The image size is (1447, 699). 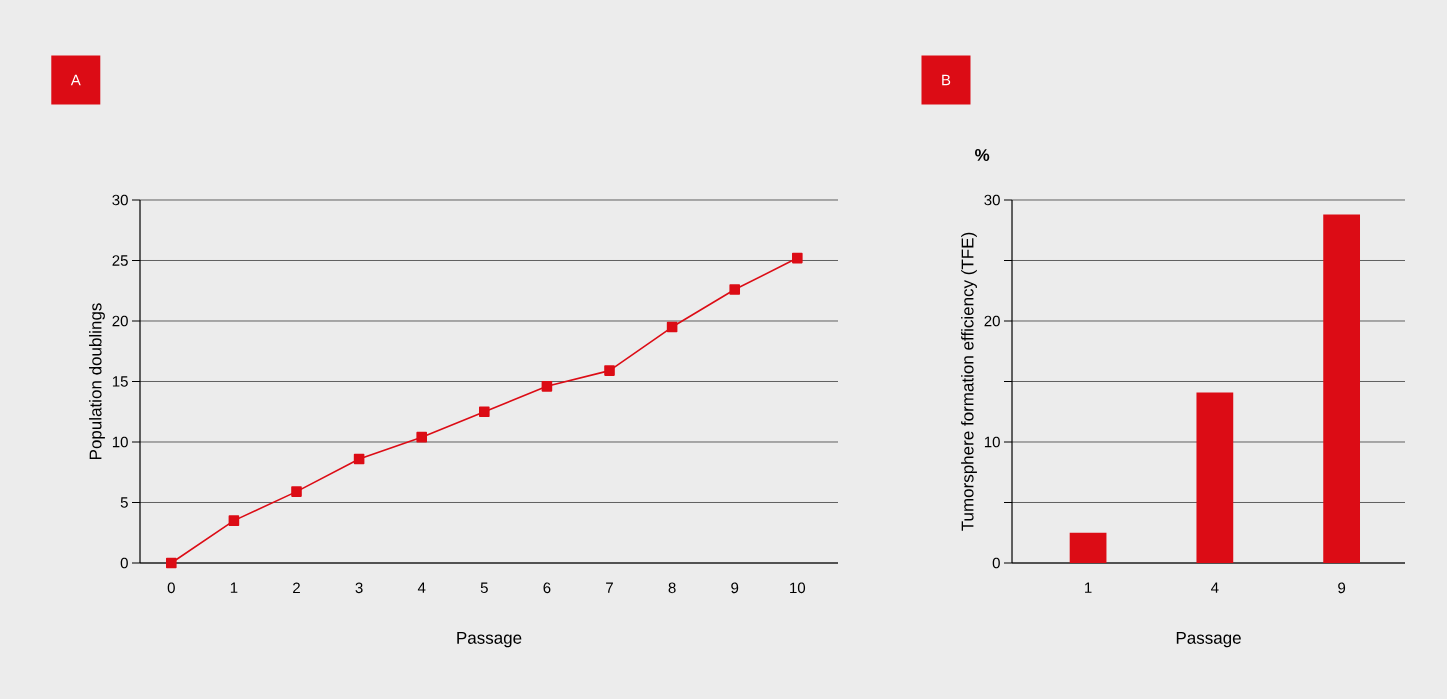 What do you see at coordinates (359, 588) in the screenshot?
I see `x-tick-label: 3` at bounding box center [359, 588].